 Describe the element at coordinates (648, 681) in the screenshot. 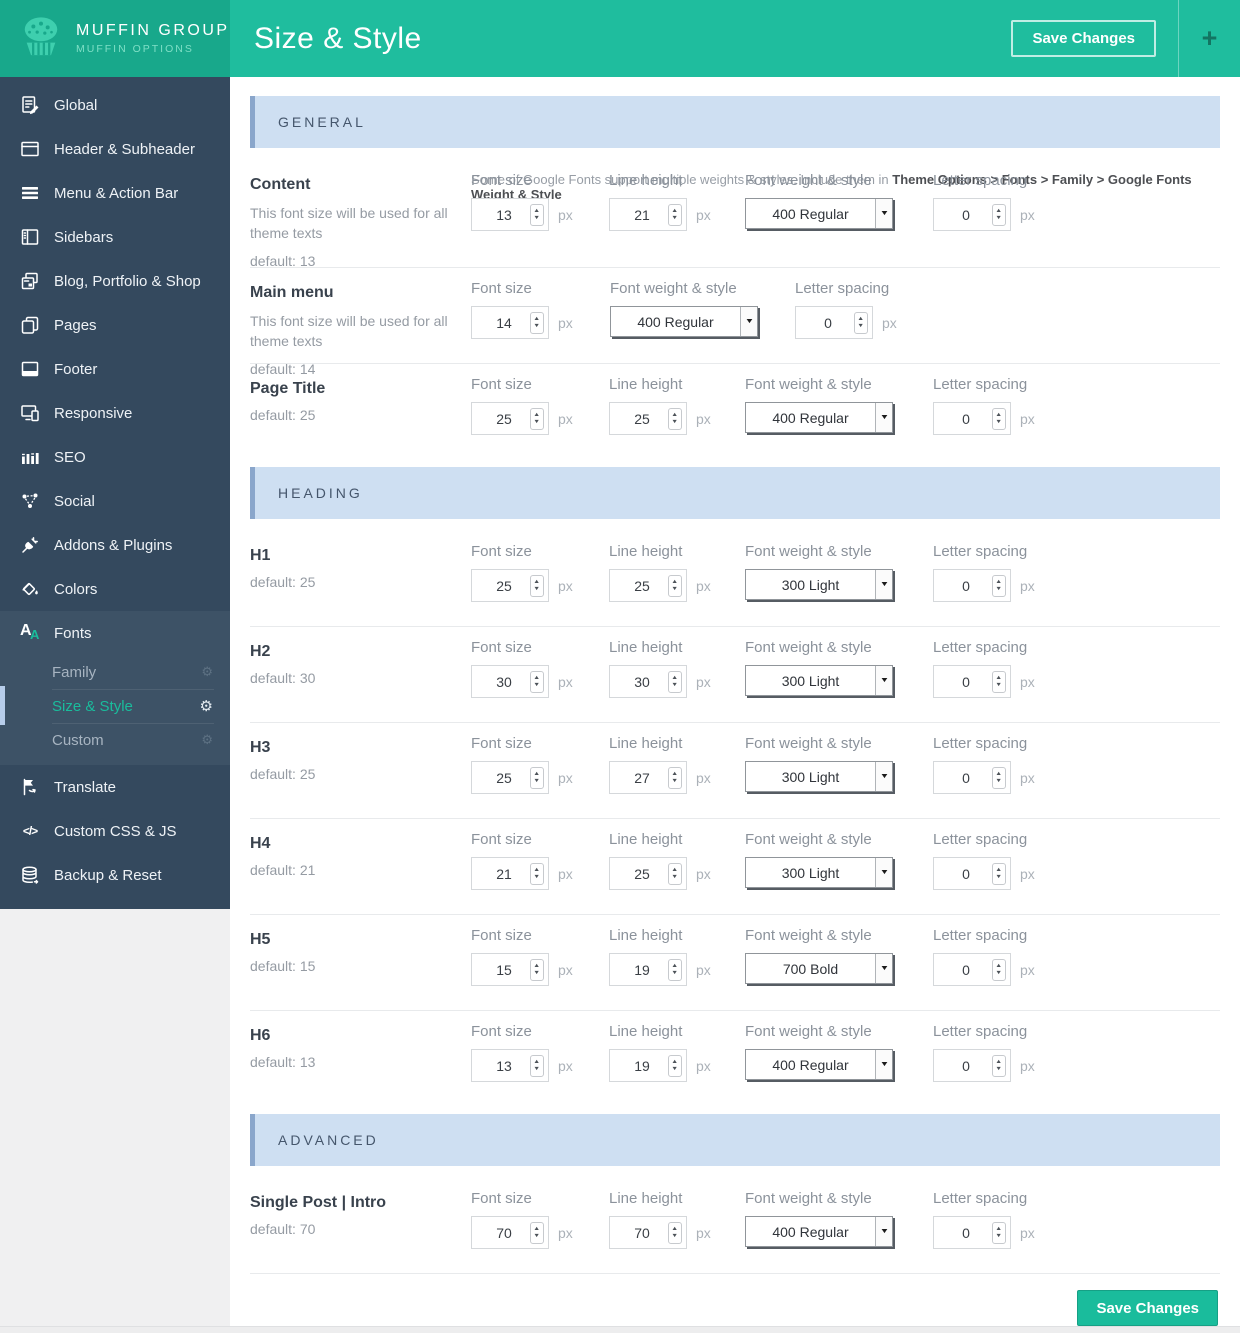

I see `line_height-input: 30 ▲ ▼` at that location.